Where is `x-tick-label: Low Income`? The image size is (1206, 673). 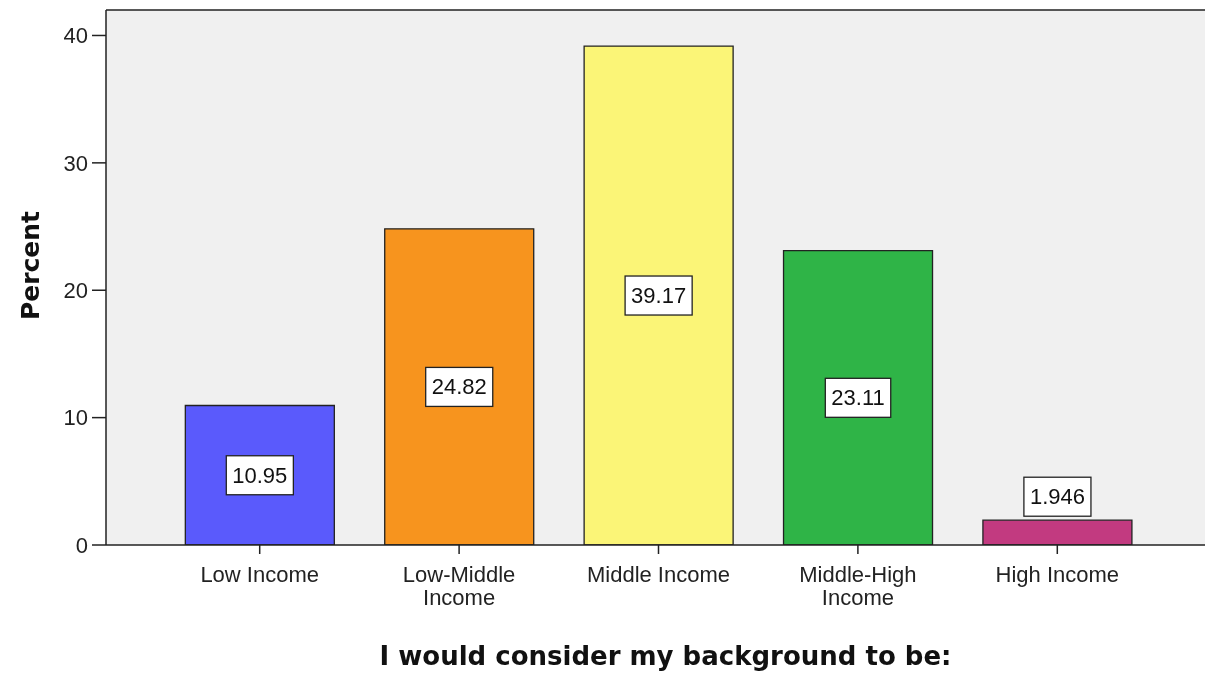
x-tick-label: Low Income is located at coordinates (260, 574).